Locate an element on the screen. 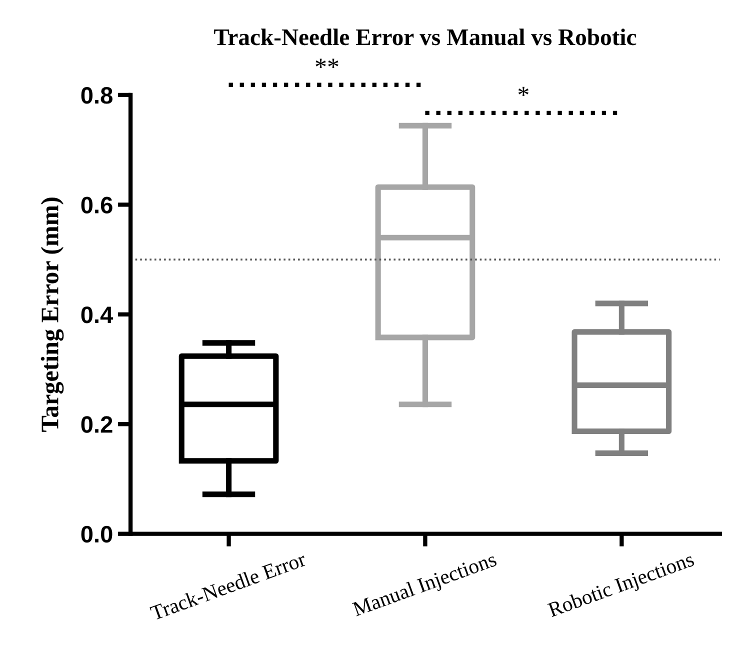 The image size is (746, 655). y-tick-label: 0.2 is located at coordinates (96, 424).